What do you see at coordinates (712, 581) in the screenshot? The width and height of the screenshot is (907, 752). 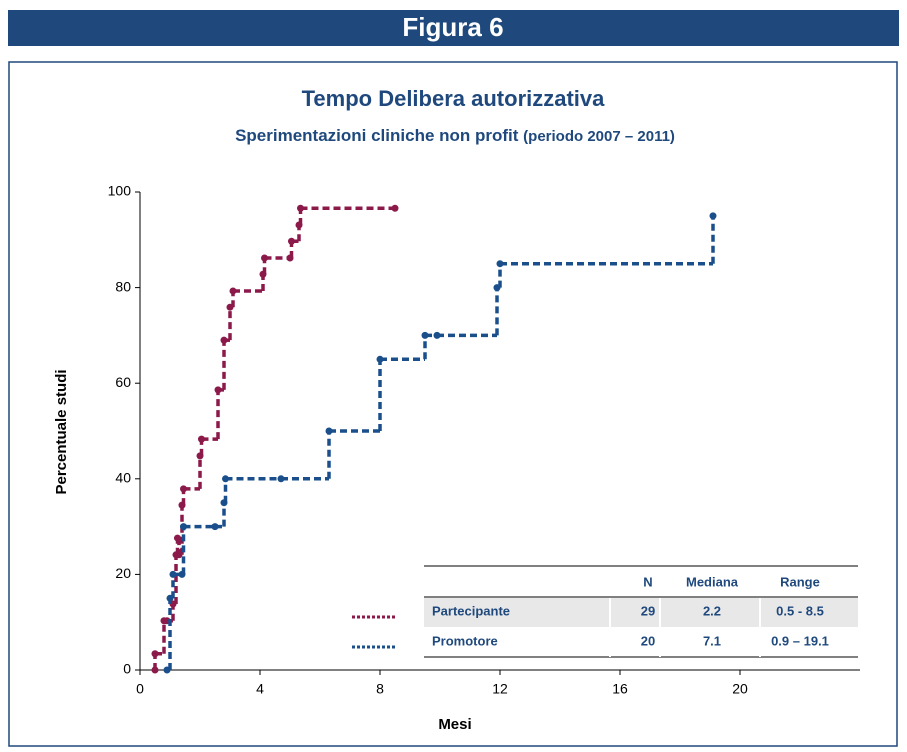 I see `table-header: Mediana` at bounding box center [712, 581].